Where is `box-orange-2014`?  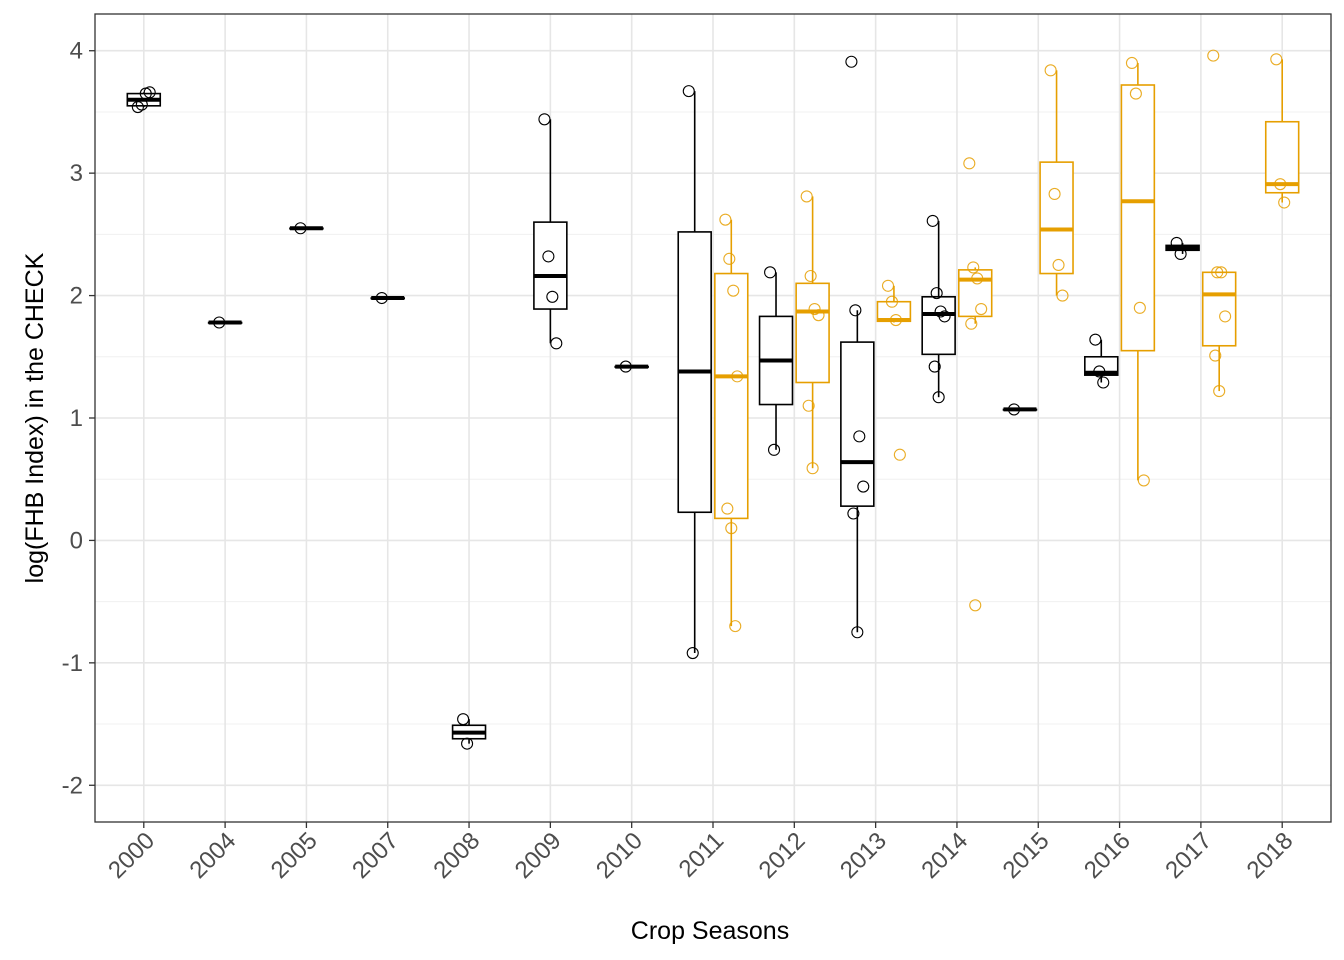 box-orange-2014 is located at coordinates (975, 384).